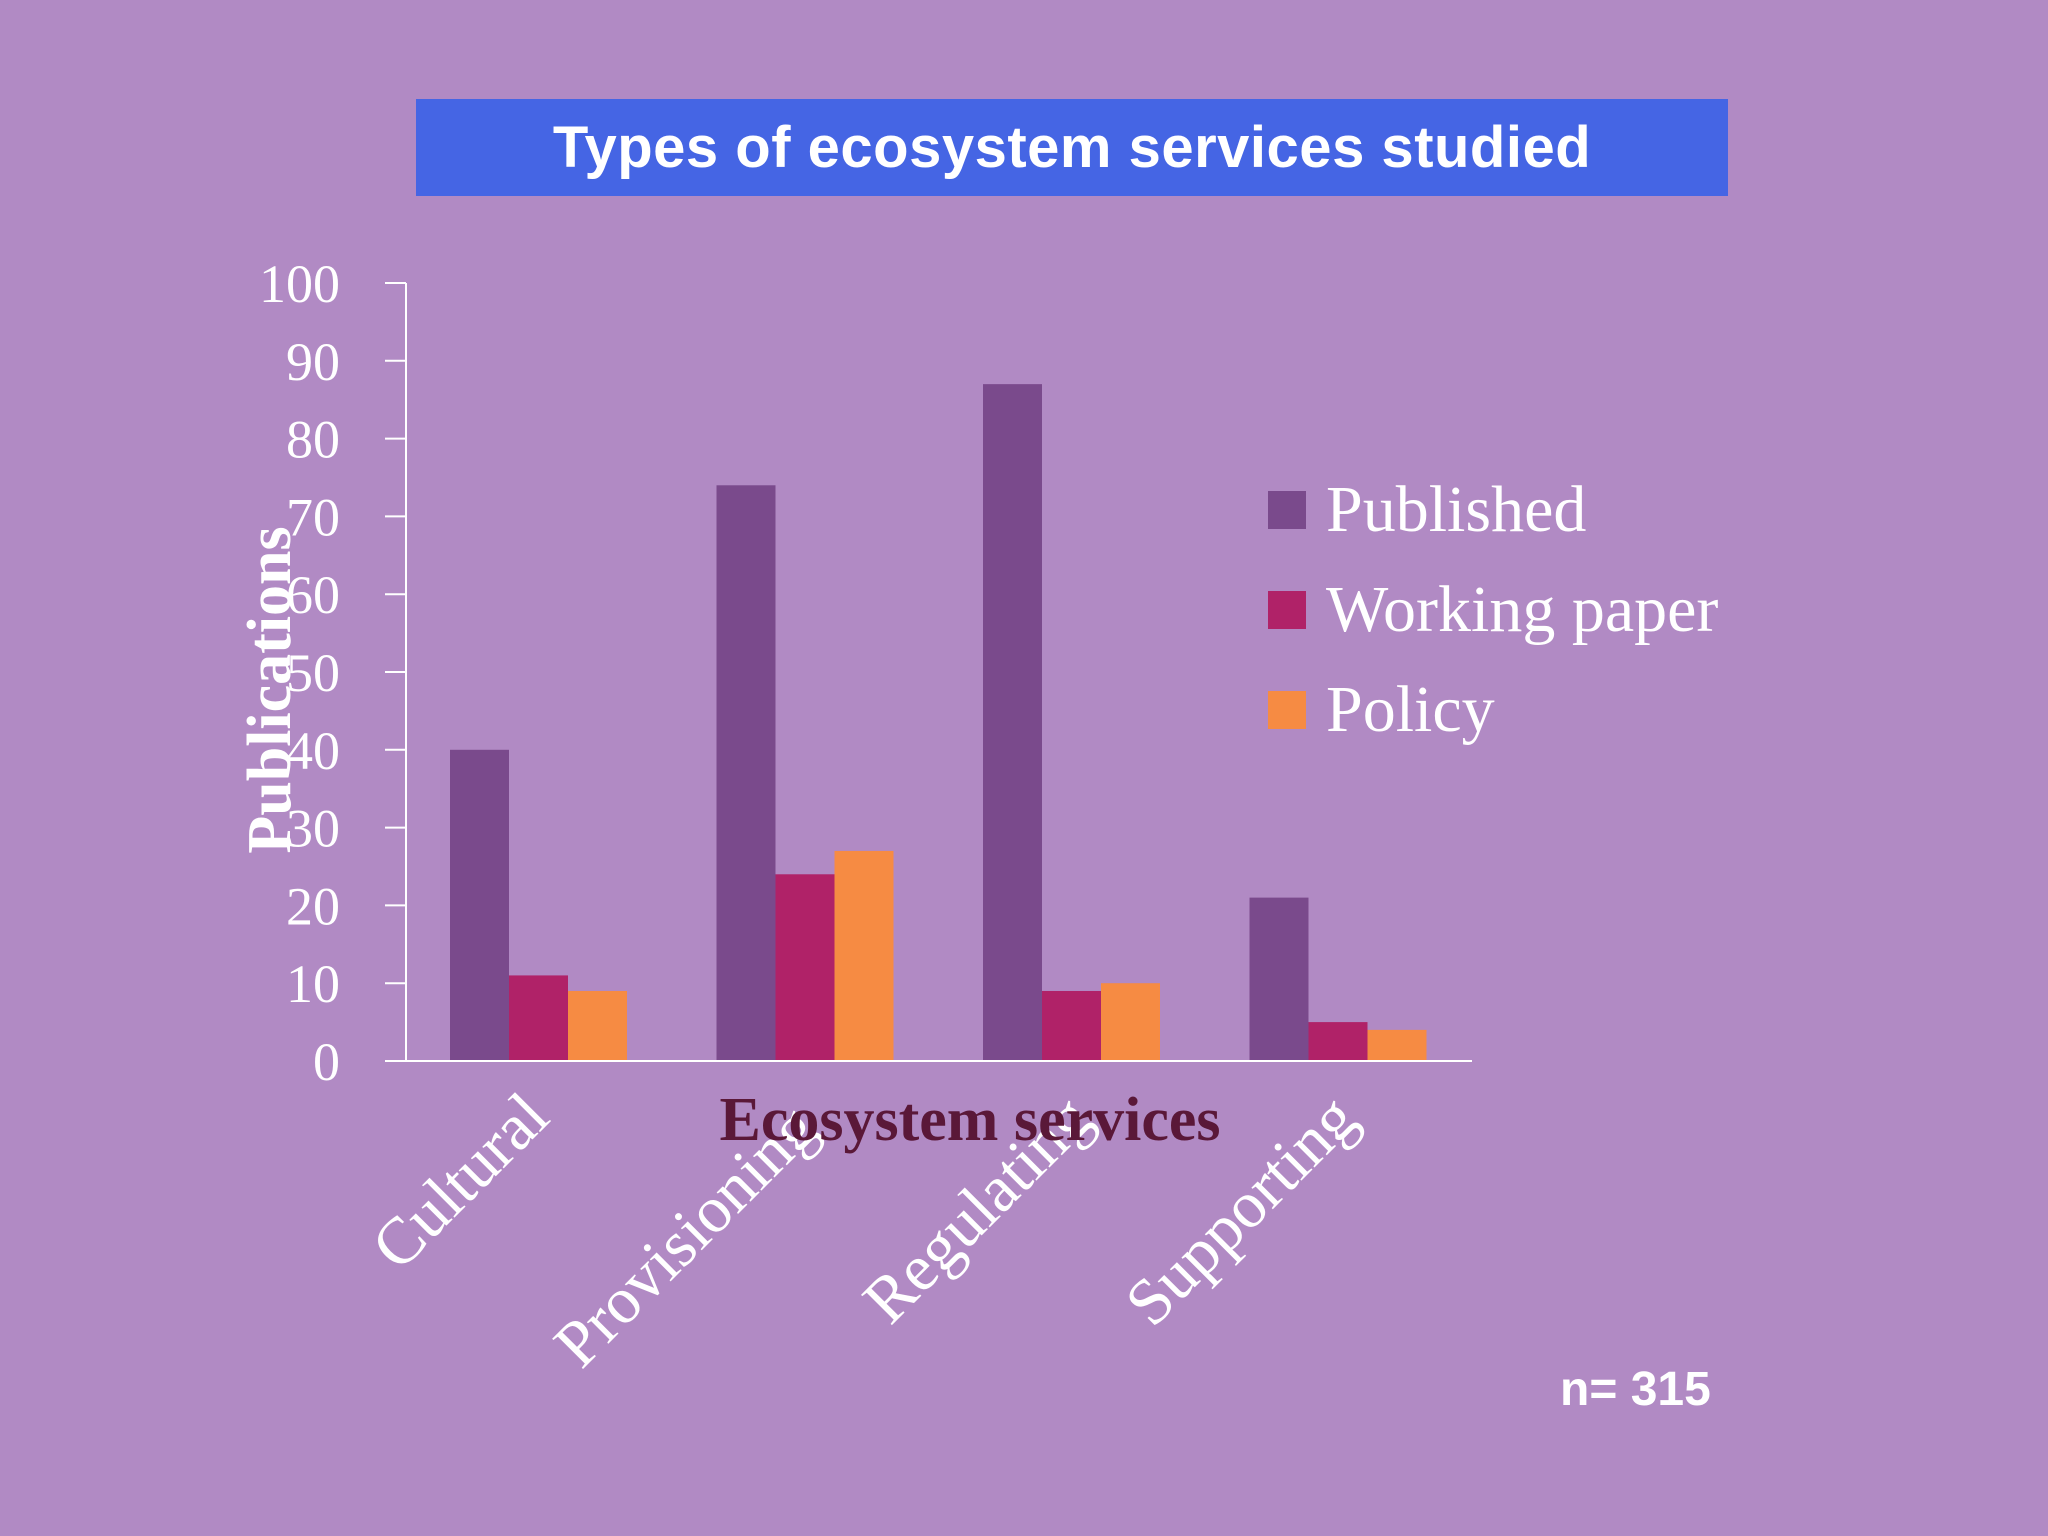 The height and width of the screenshot is (1536, 2048). What do you see at coordinates (313, 984) in the screenshot?
I see `y-tick-label-10: 10` at bounding box center [313, 984].